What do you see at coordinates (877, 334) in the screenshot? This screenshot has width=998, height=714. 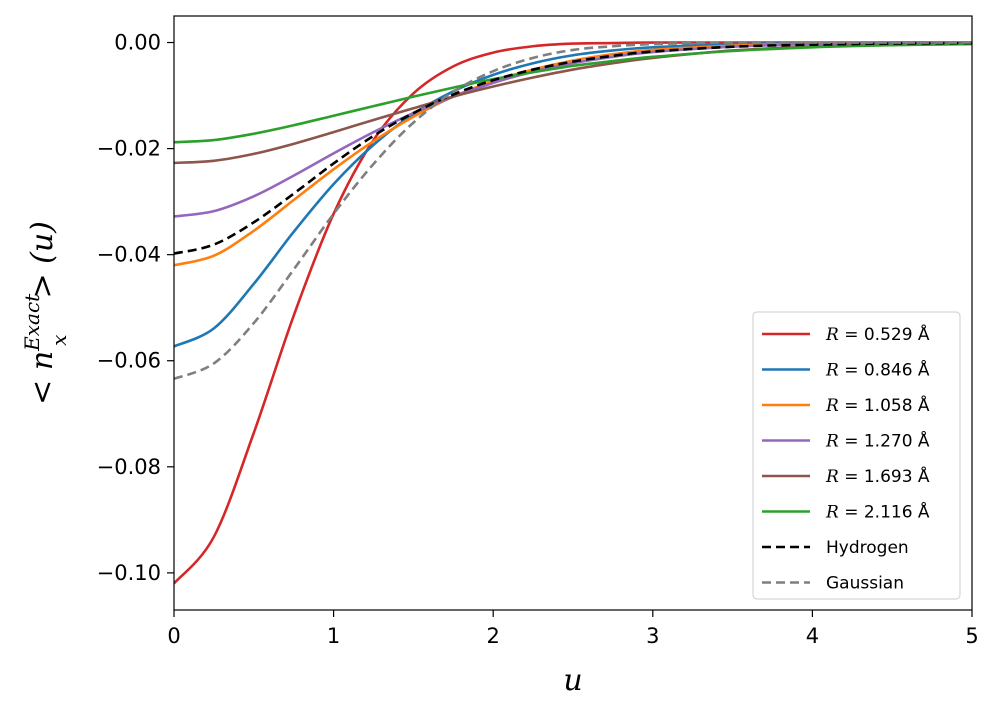 I see `legend-label-r-0-529: R = 0.529 Å` at bounding box center [877, 334].